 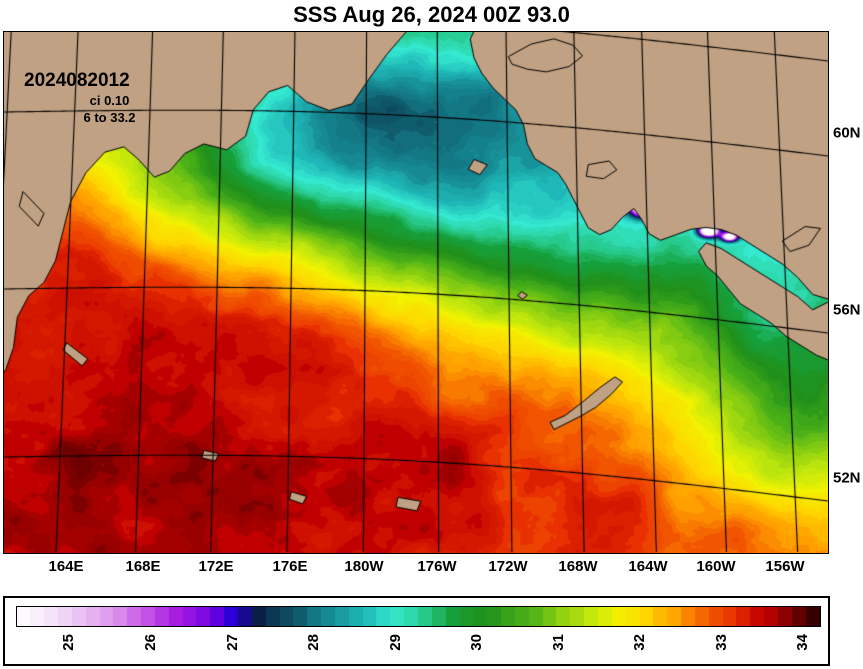 What do you see at coordinates (290, 566) in the screenshot?
I see `x-axis-tick-label: 176E` at bounding box center [290, 566].